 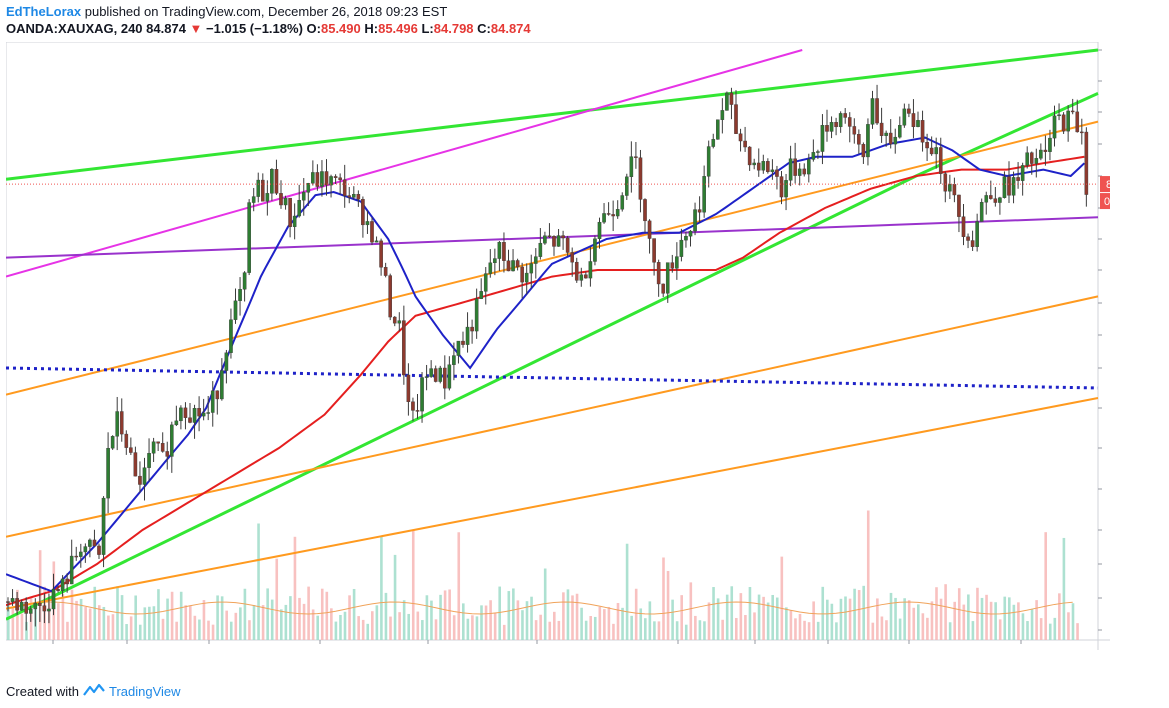 What do you see at coordinates (94, 691) in the screenshot?
I see `tradingview-logo-icon` at bounding box center [94, 691].